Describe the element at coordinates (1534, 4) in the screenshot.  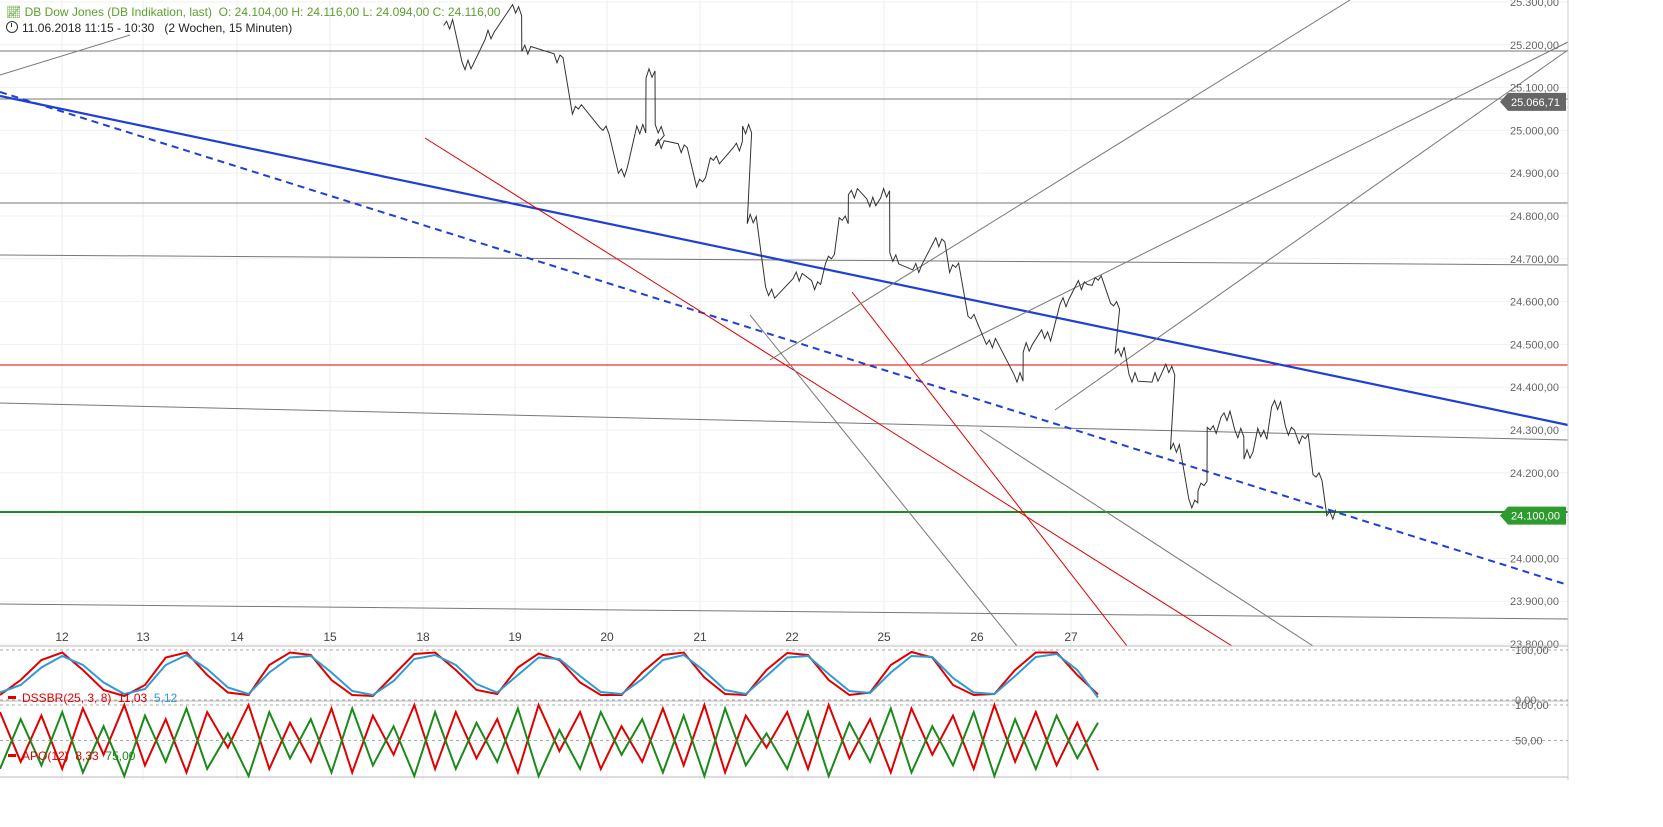
I see `price-tick-label-0: 25.300,00` at that location.